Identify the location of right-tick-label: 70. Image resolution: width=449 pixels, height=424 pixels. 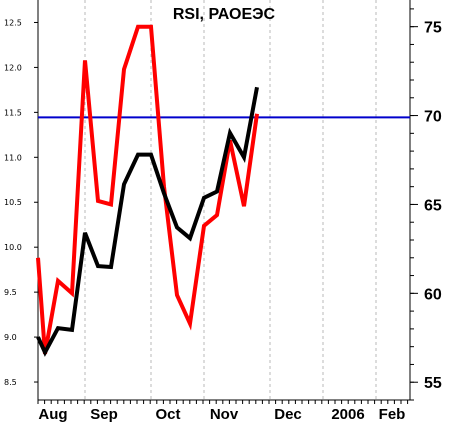
(433, 117).